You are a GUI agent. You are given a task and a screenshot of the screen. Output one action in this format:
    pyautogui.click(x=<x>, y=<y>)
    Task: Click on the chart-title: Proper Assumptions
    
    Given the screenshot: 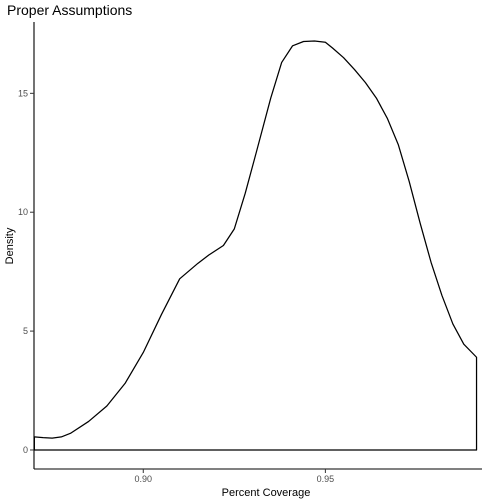 What is the action you would take?
    pyautogui.click(x=69, y=10)
    